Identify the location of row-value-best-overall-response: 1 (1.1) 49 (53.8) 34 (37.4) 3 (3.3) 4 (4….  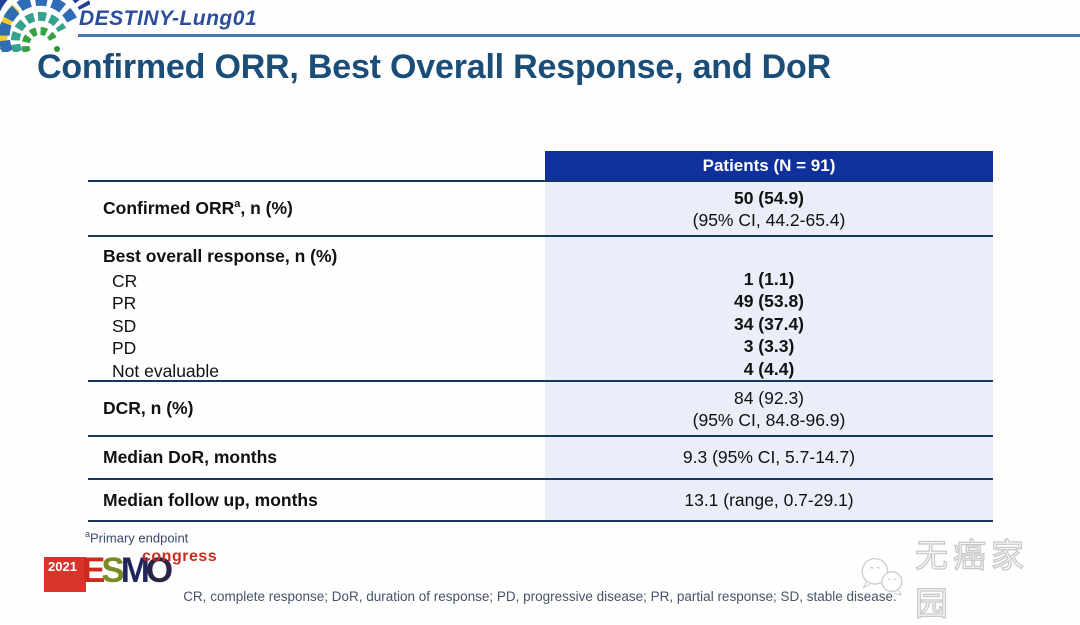
(769, 308).